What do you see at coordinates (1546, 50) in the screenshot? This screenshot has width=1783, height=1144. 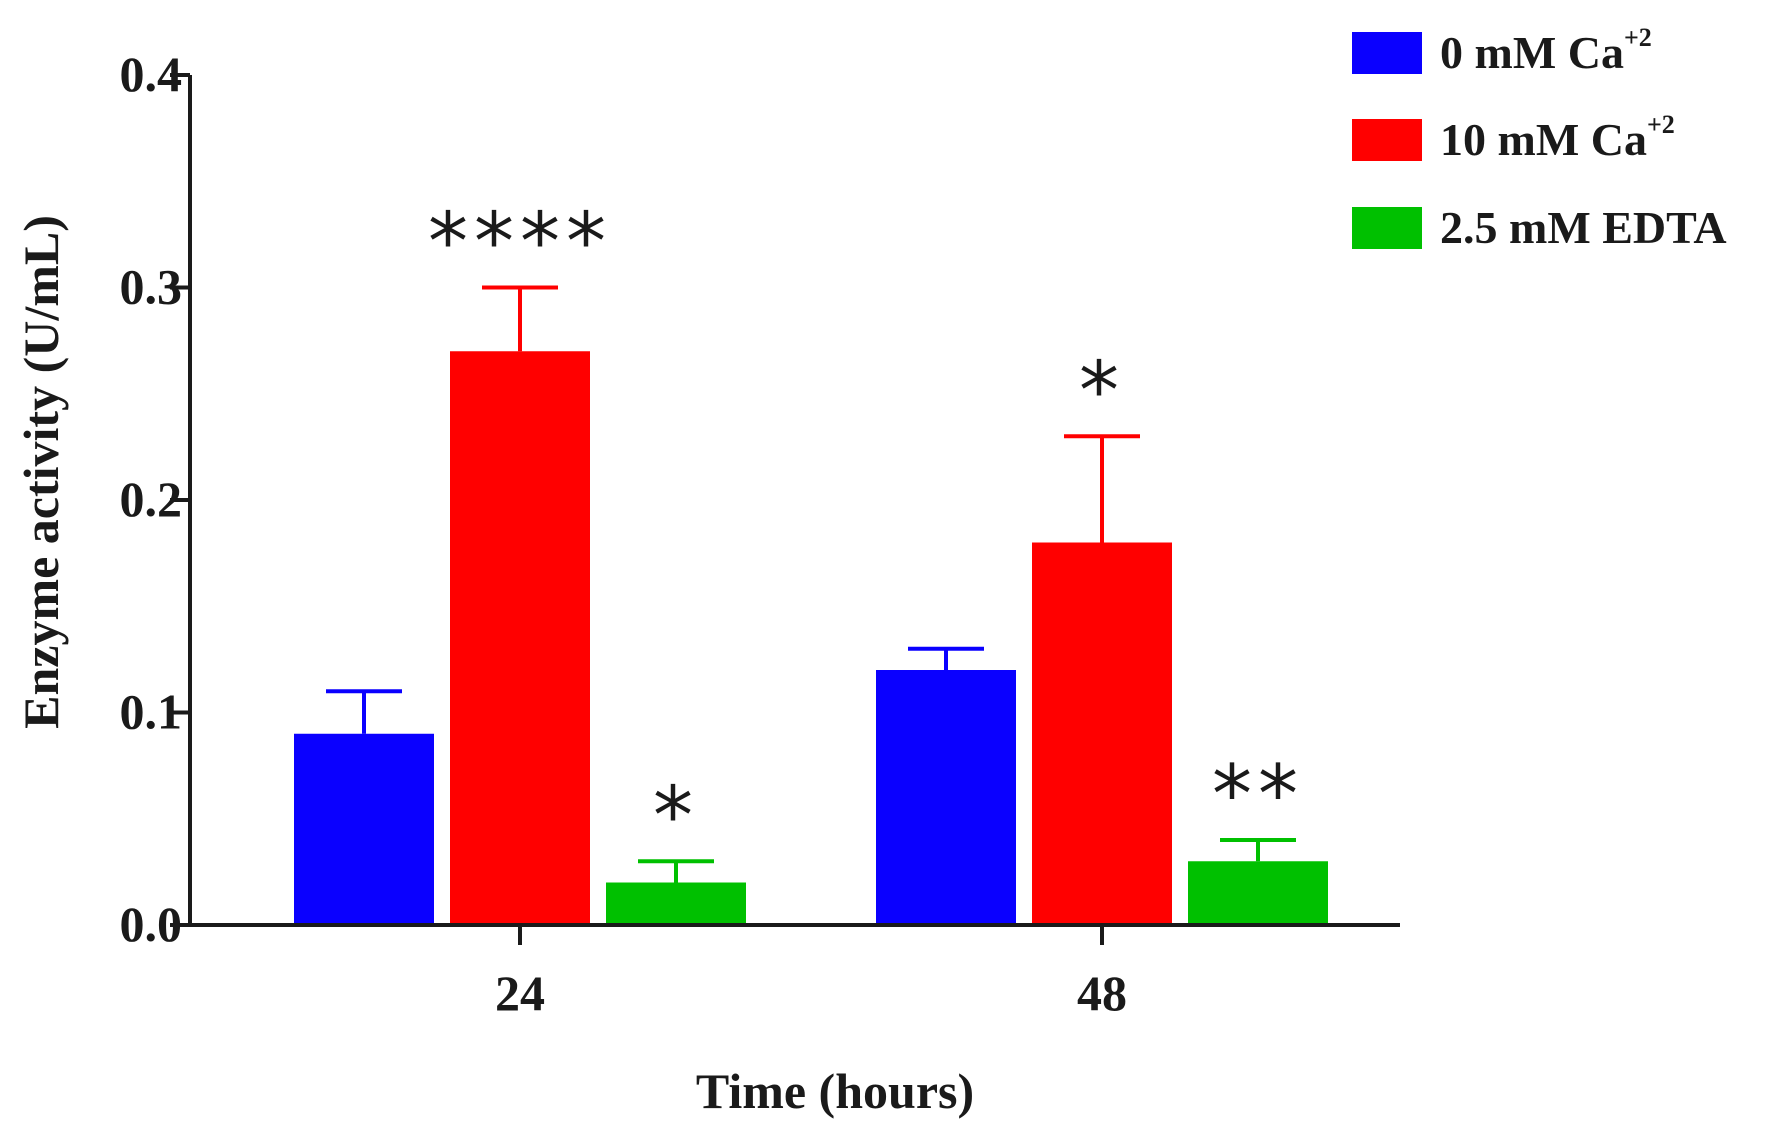 I see `legend-label: 0 mM Ca+2` at bounding box center [1546, 50].